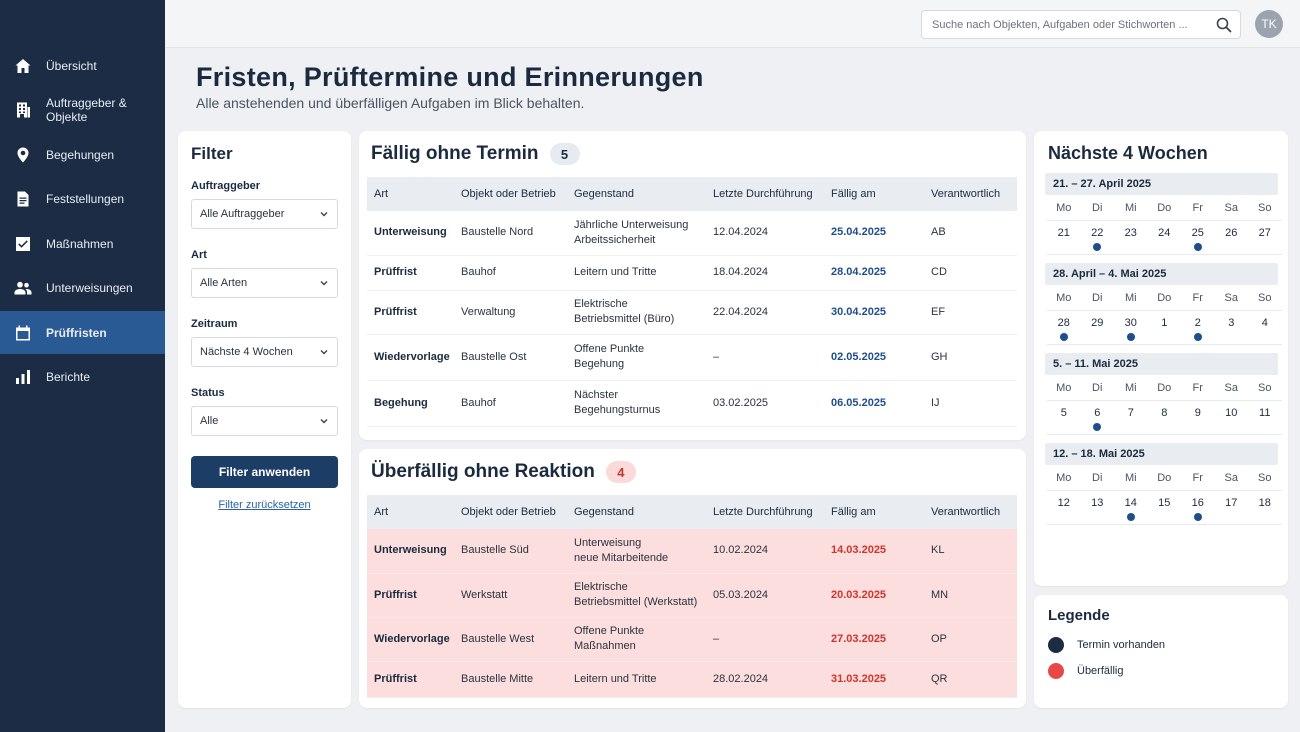  I want to click on calendar-day: 27, so click(1265, 238).